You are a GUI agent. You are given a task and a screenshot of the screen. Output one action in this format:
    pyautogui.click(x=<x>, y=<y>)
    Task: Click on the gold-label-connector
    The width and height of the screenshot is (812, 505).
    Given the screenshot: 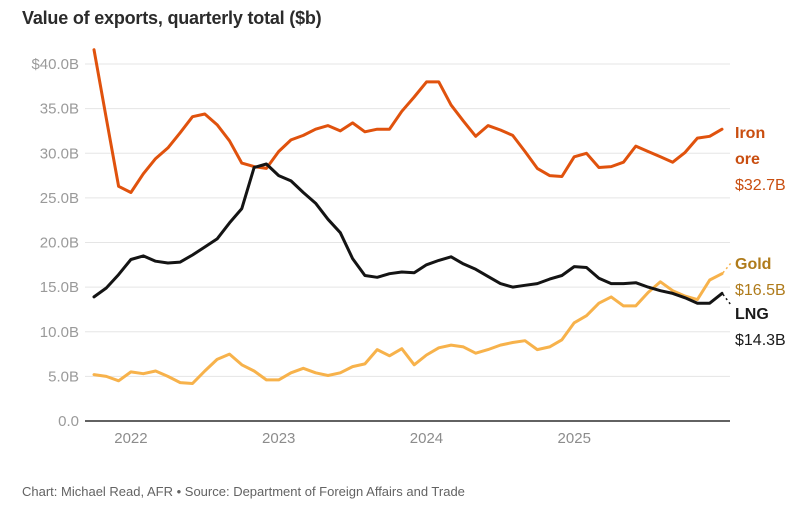 What is the action you would take?
    pyautogui.click(x=727, y=267)
    